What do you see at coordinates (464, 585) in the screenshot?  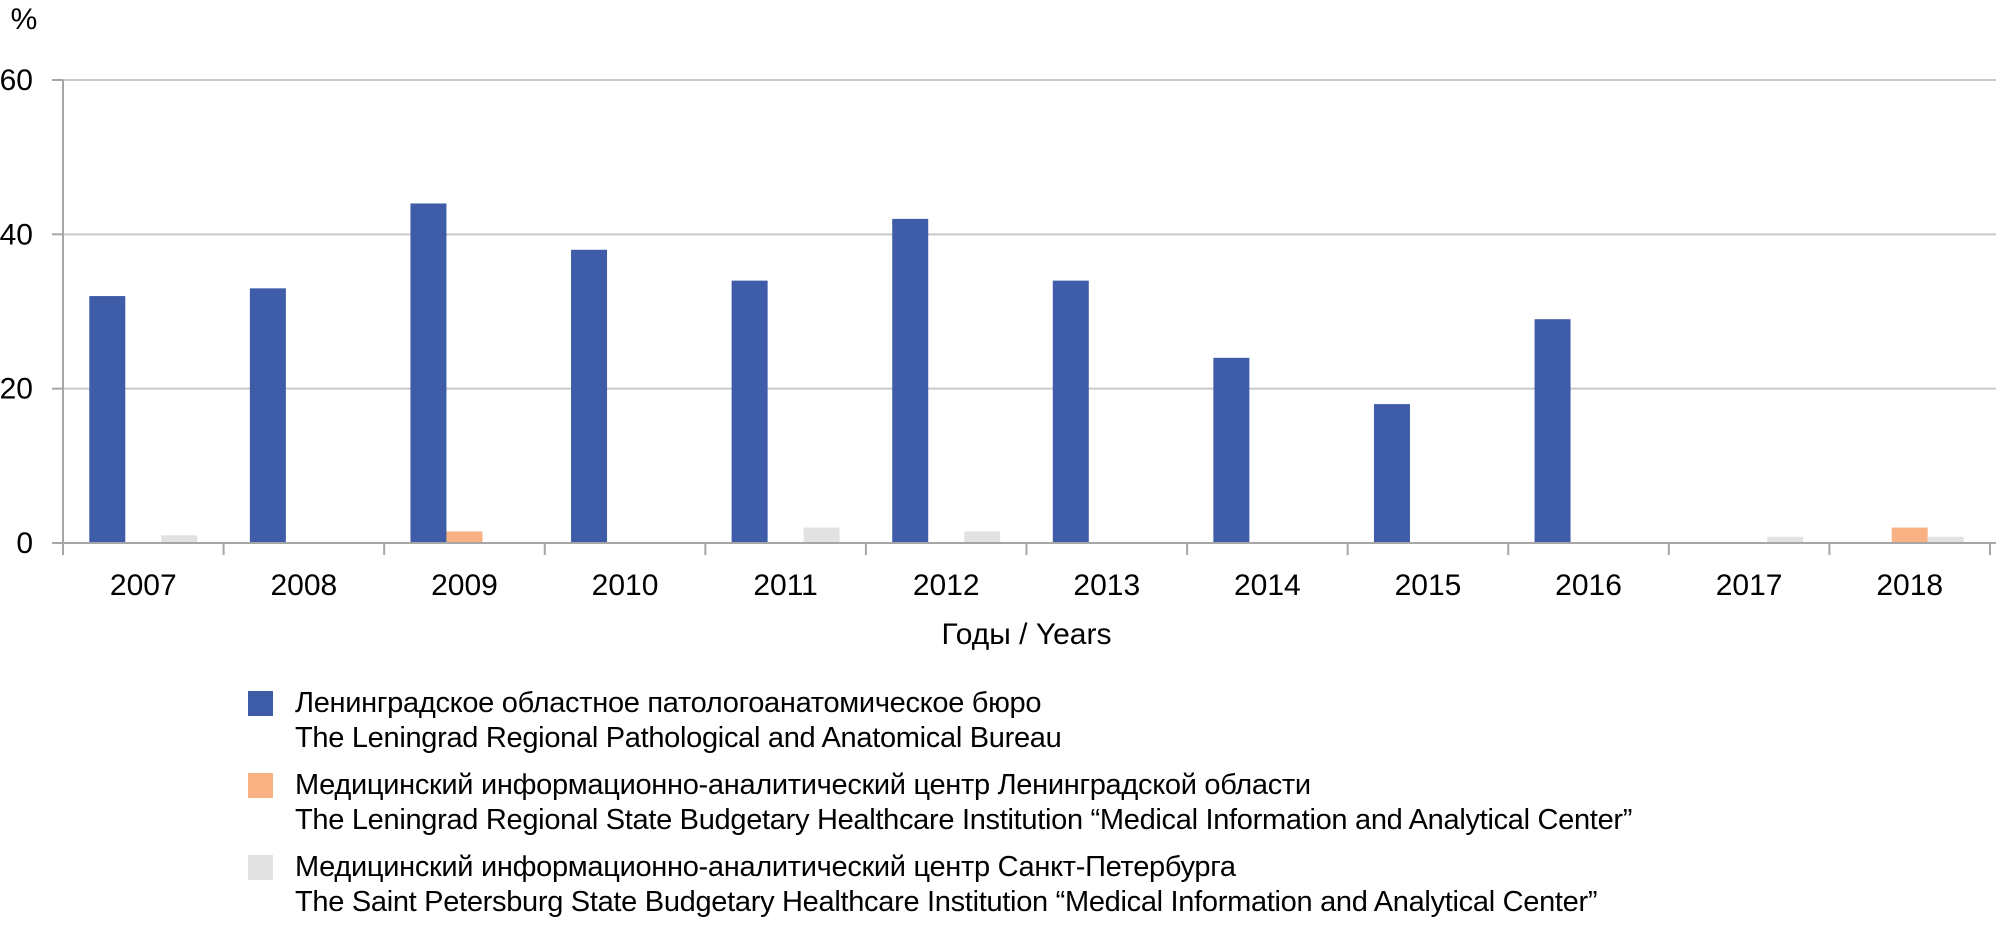 I see `x-tick-label-2009: 2009` at bounding box center [464, 585].